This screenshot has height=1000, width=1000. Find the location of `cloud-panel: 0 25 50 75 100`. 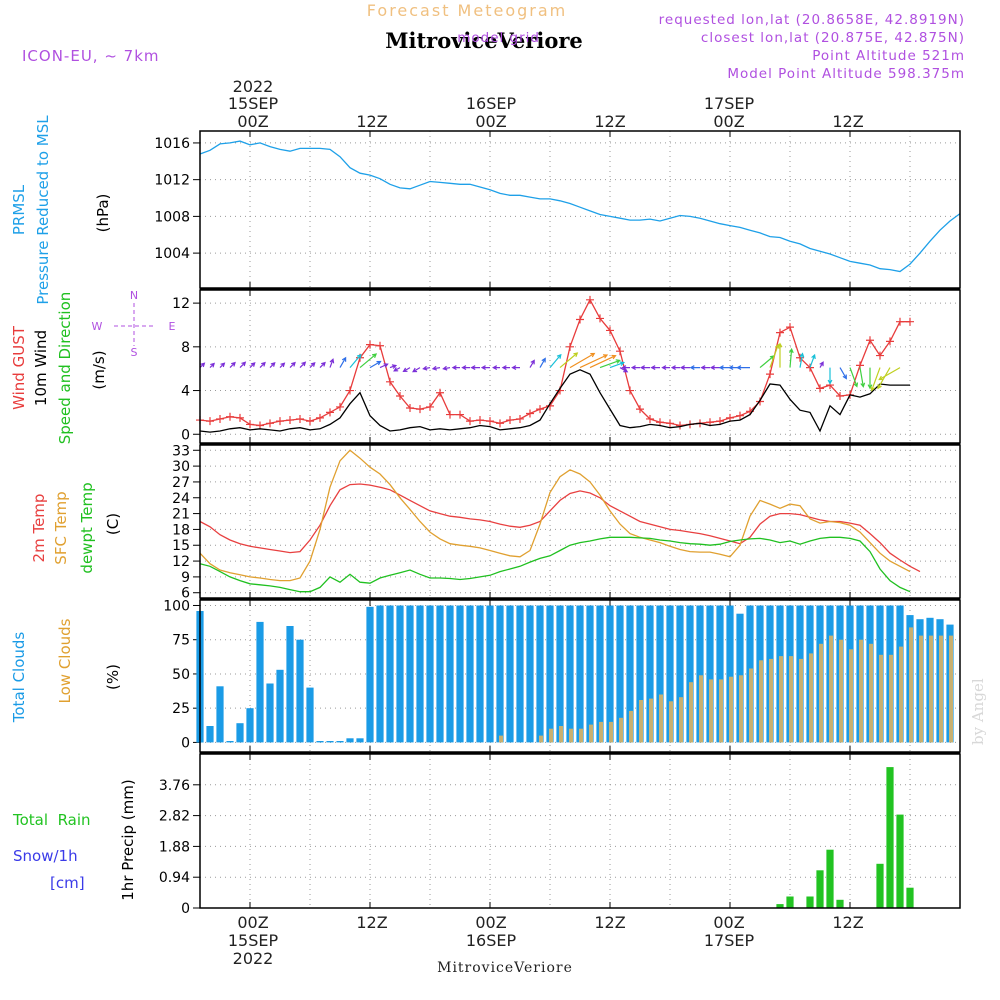

cloud-panel: 0 25 50 75 100 is located at coordinates (562, 675).